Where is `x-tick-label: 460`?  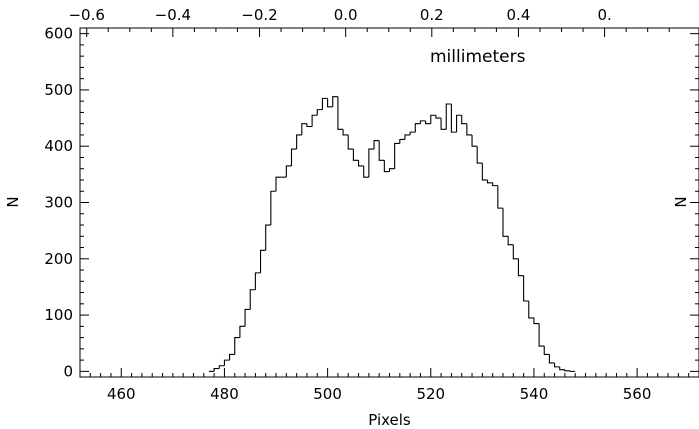 x-tick-label: 460 is located at coordinates (121, 394).